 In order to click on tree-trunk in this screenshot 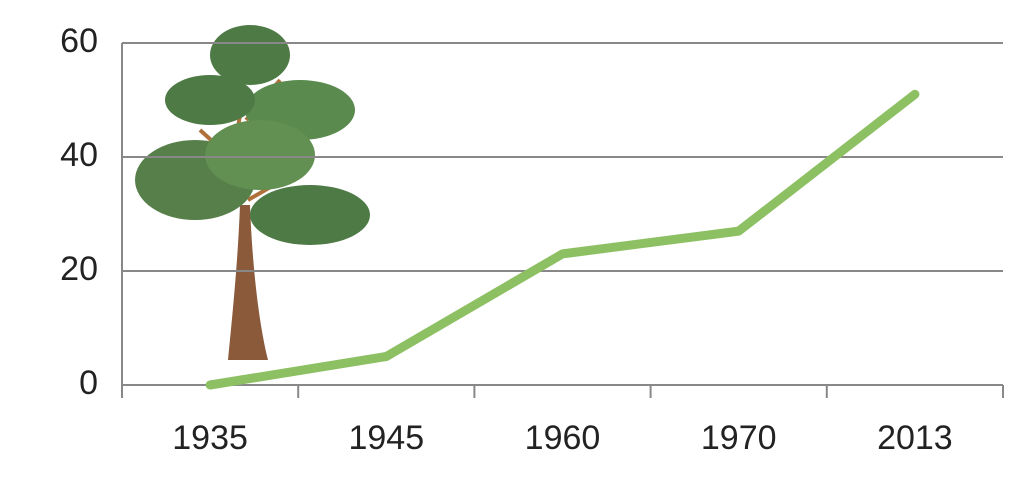, I will do `click(248, 282)`.